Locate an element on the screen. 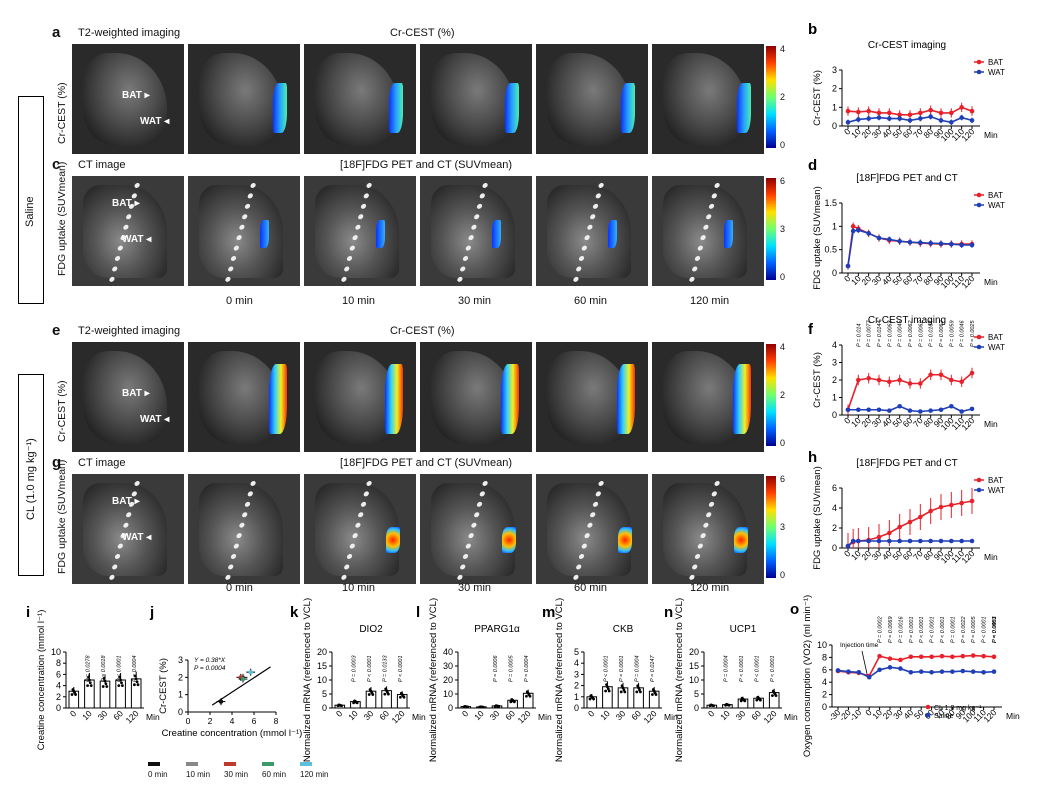 The height and width of the screenshot is (785, 1058). panel-g-left-title: CT image is located at coordinates (102, 463).